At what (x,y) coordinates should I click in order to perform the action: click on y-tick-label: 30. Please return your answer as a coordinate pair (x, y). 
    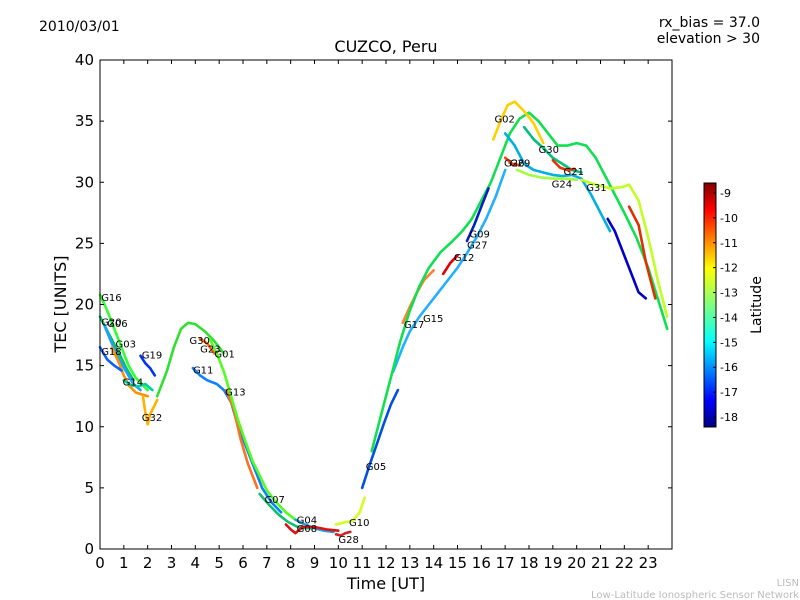
    Looking at the image, I should click on (84, 182).